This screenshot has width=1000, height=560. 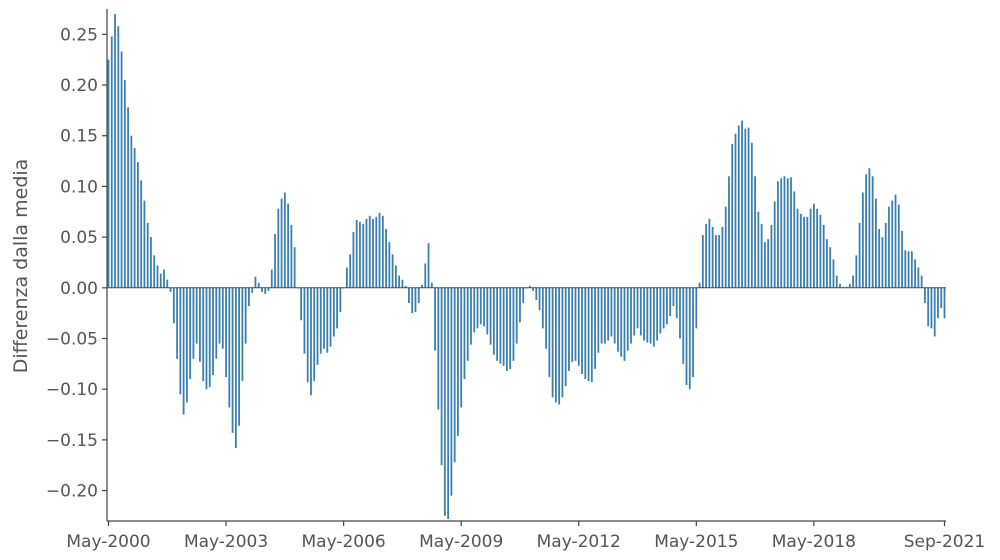 I want to click on x-tick-label-4: May-2012, so click(x=579, y=542).